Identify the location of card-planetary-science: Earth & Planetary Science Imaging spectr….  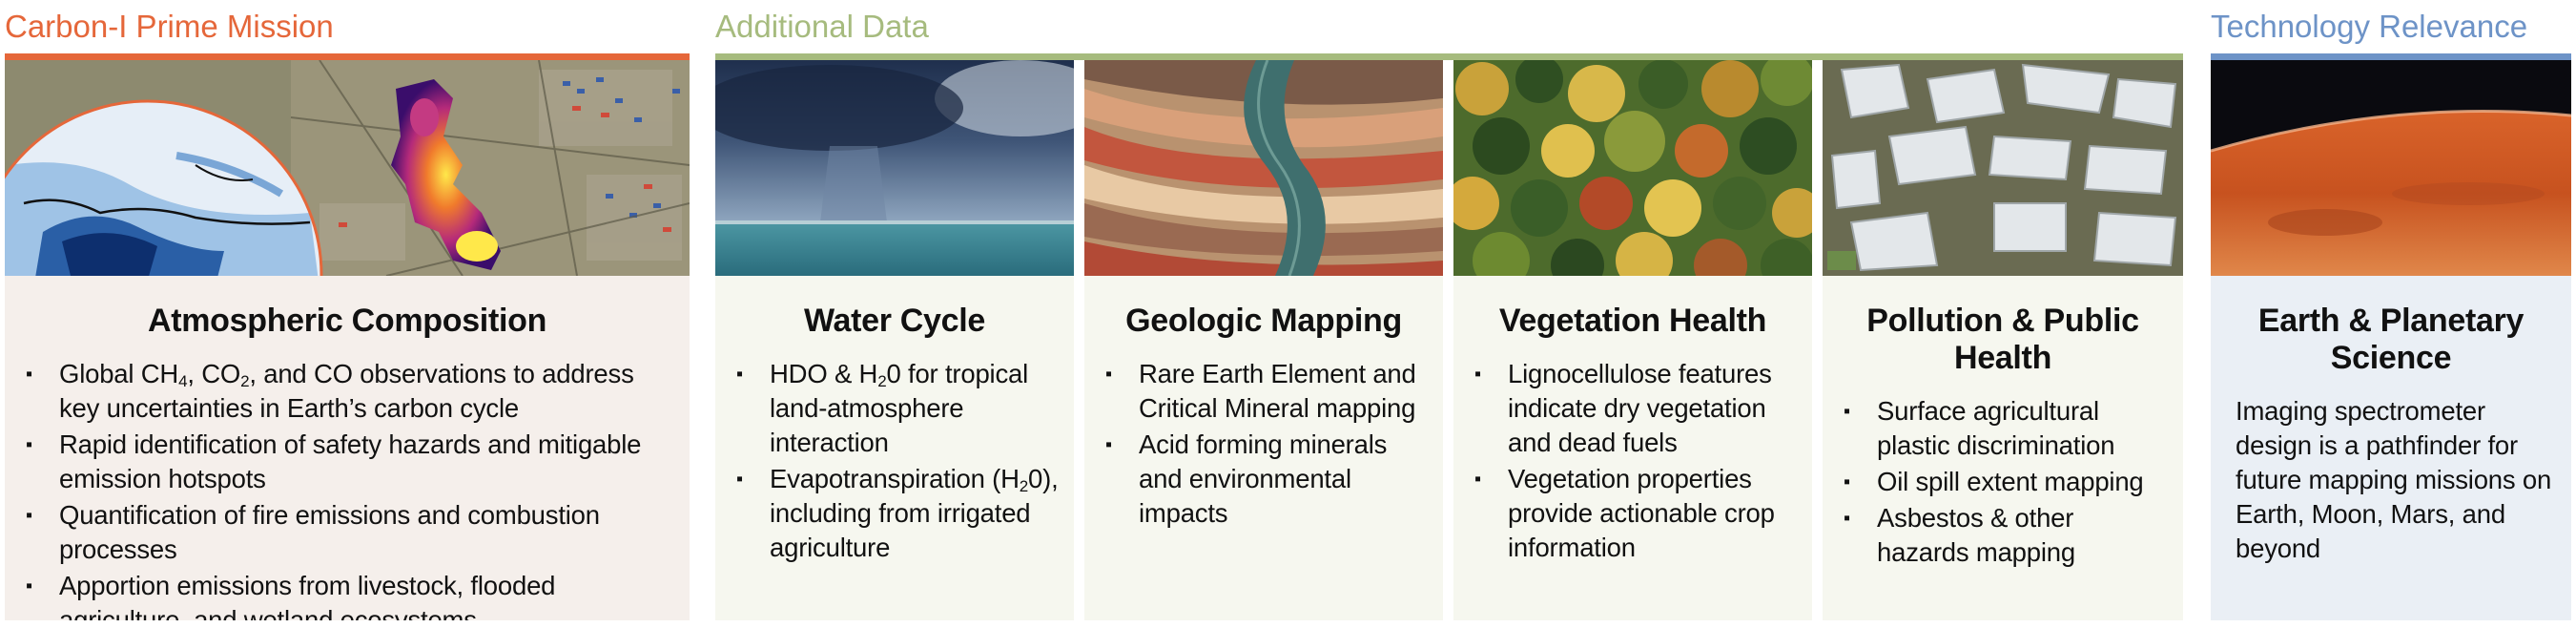
(2391, 340).